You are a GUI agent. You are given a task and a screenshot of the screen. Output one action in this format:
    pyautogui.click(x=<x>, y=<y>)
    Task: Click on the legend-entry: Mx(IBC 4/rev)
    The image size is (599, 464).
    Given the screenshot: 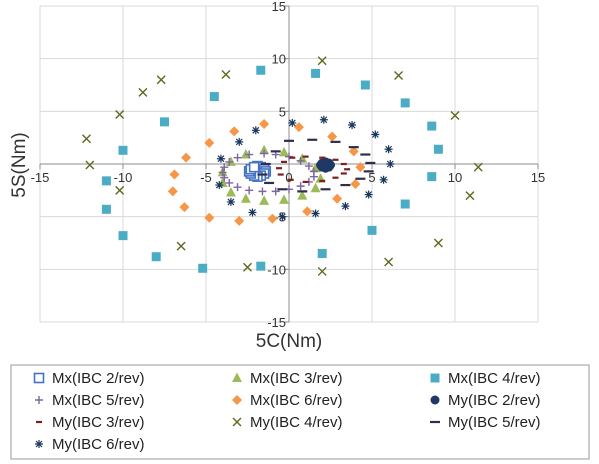 What is the action you would take?
    pyautogui.click(x=485, y=378)
    